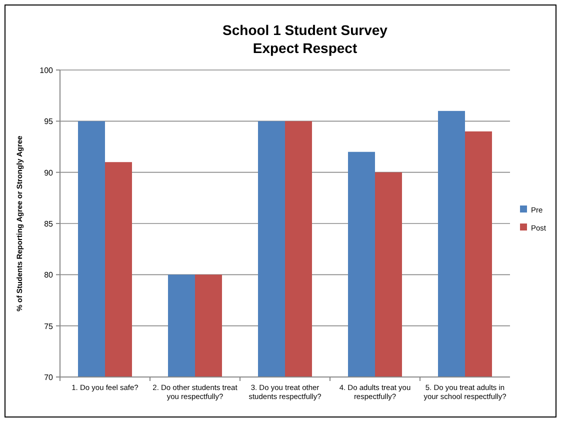 The width and height of the screenshot is (563, 424). What do you see at coordinates (305, 30) in the screenshot?
I see `chart-title: School 1 Student Survey` at bounding box center [305, 30].